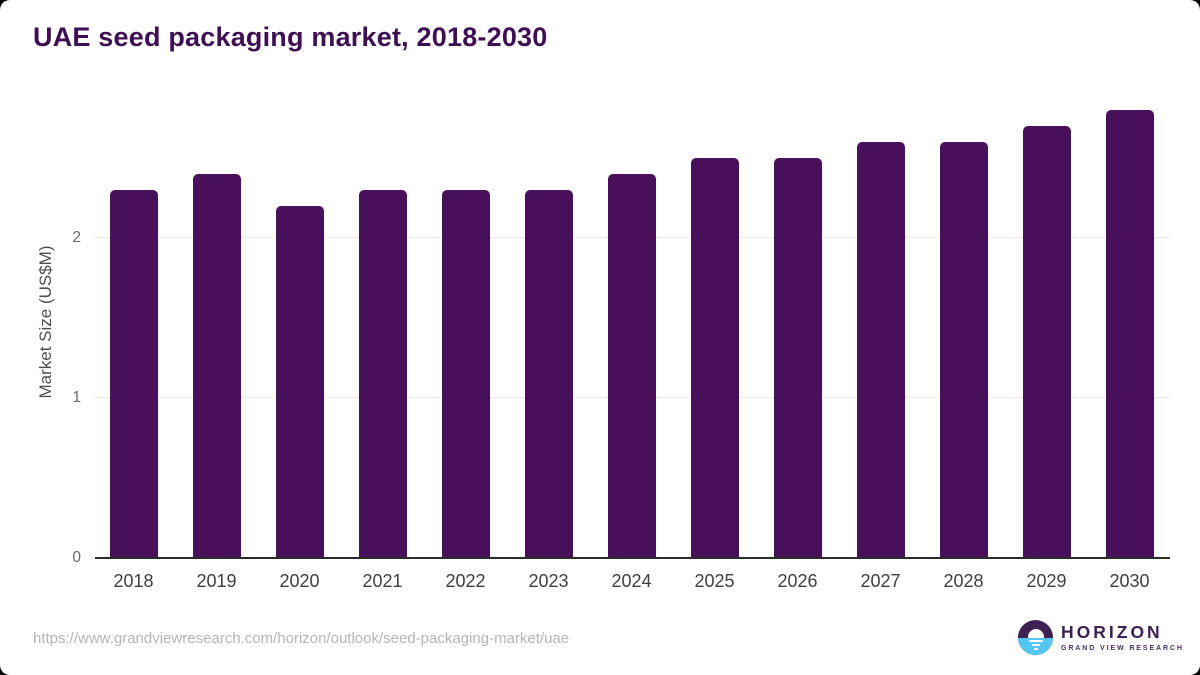 This screenshot has height=675, width=1200. Describe the element at coordinates (797, 358) in the screenshot. I see `bar-2026` at that location.